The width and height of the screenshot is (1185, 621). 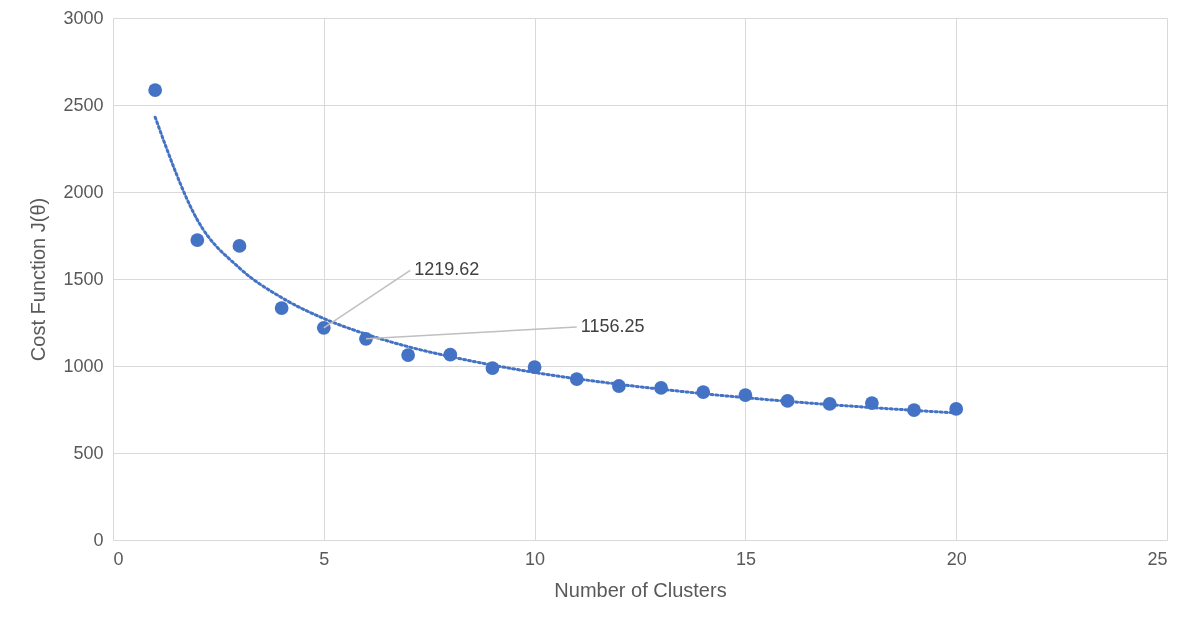 I want to click on x-tick-label: 20, so click(x=956, y=558).